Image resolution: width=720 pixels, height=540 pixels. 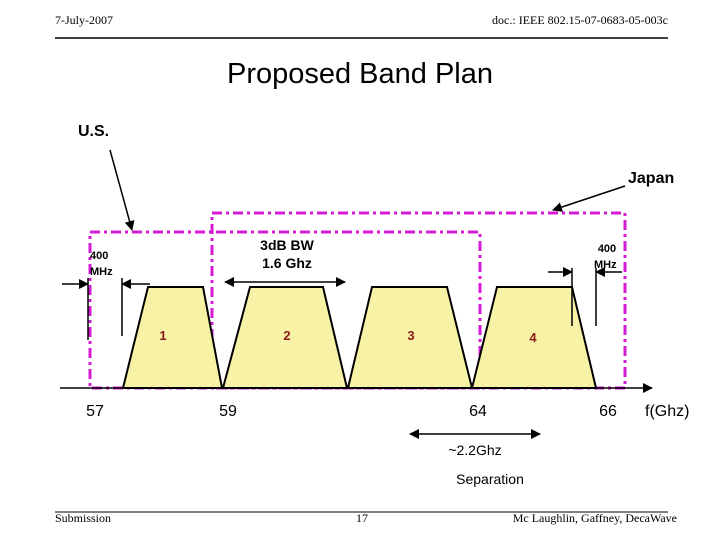 What do you see at coordinates (93, 131) in the screenshot?
I see `us-label: U.S.` at bounding box center [93, 131].